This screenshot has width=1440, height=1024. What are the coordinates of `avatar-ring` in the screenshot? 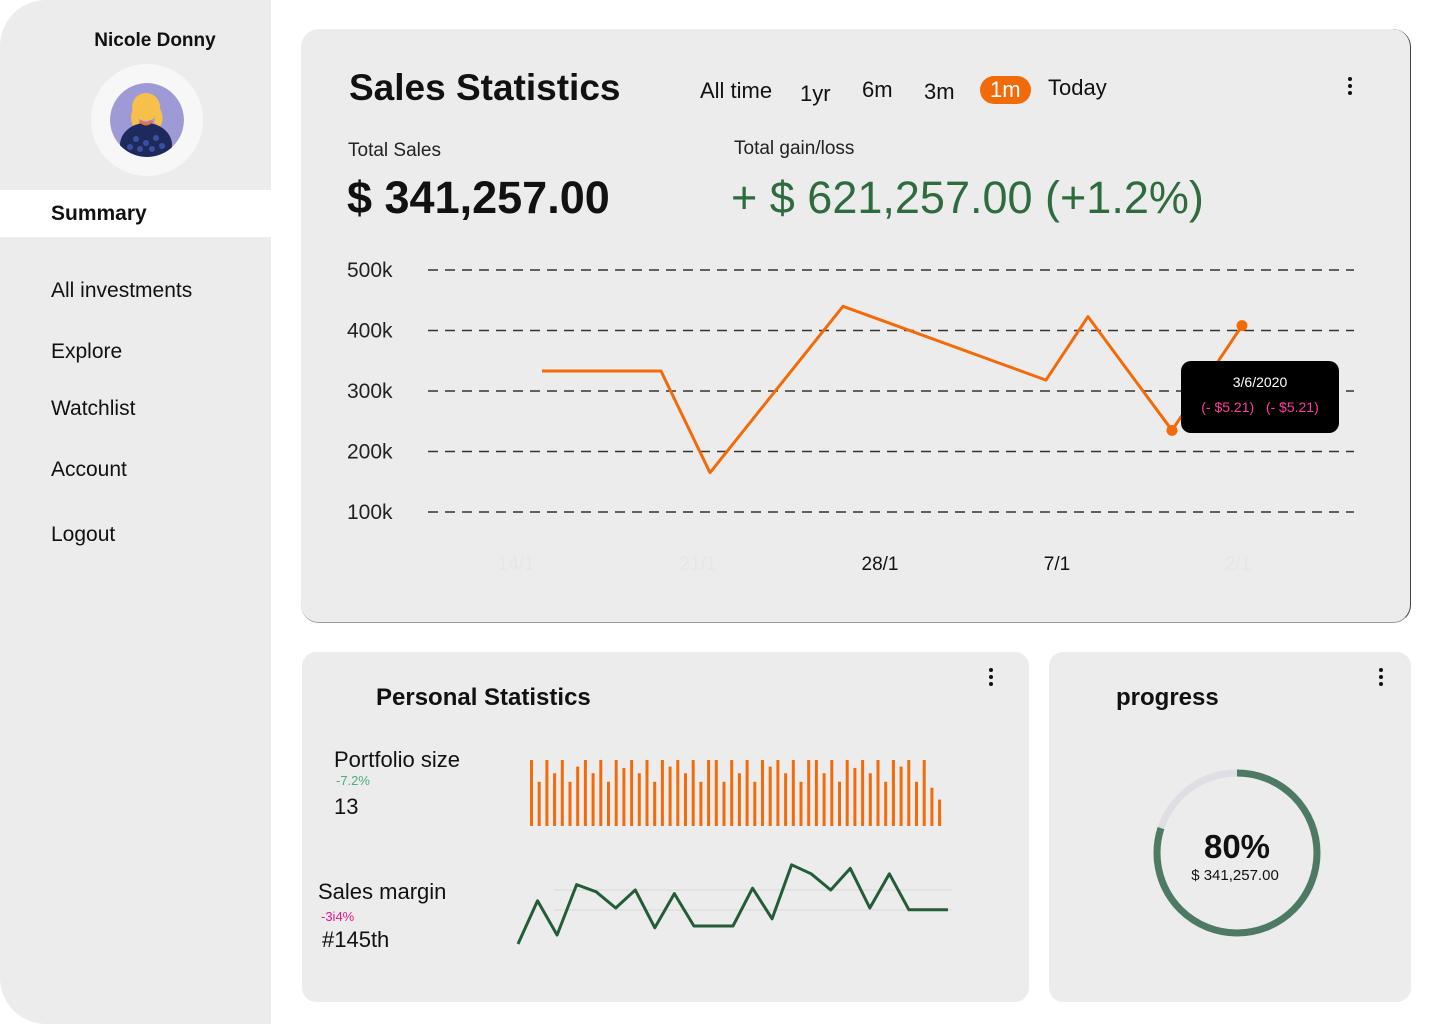 It's located at (147, 120).